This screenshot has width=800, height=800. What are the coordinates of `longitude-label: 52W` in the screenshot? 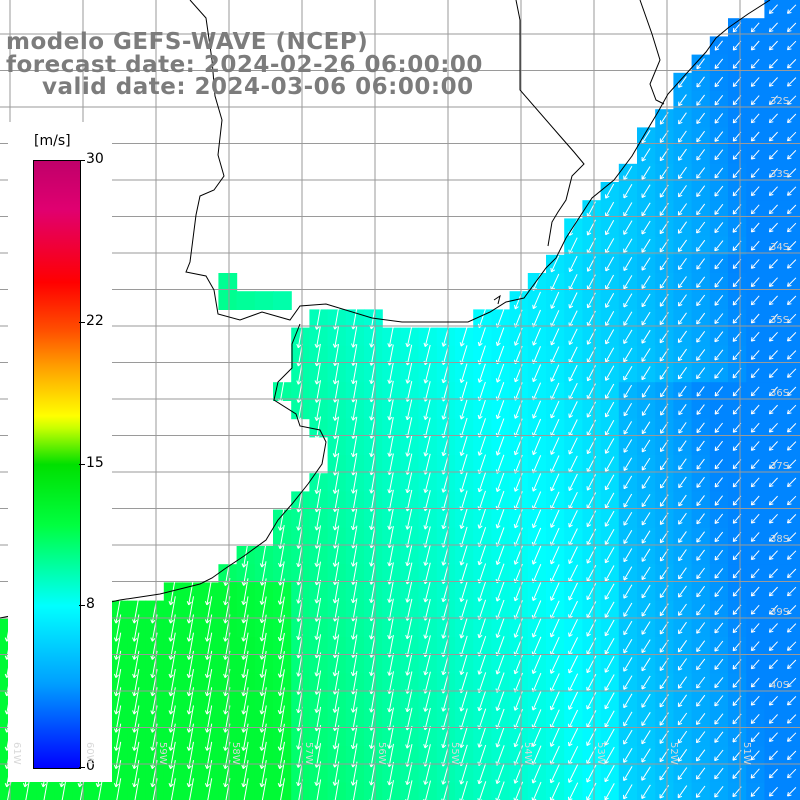 It's located at (673, 753).